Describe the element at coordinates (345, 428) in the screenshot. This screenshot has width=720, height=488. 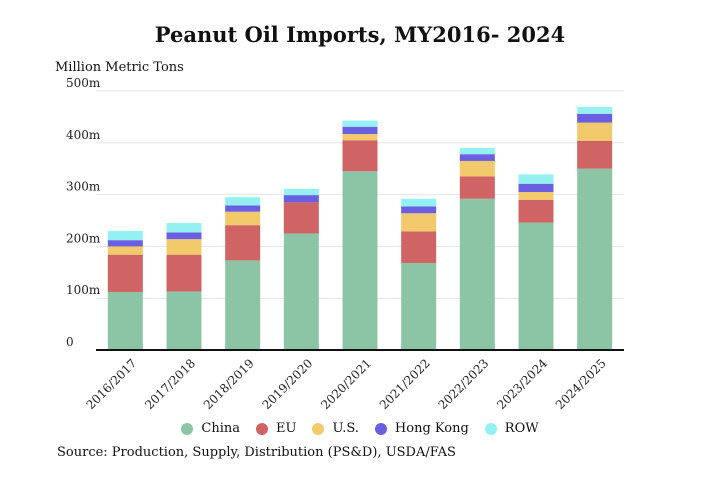
I see `legend-label: U.S.` at that location.